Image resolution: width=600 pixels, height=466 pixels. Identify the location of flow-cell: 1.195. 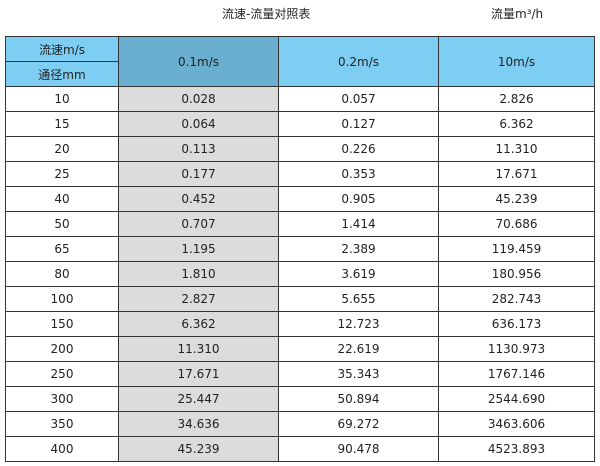
(198, 249).